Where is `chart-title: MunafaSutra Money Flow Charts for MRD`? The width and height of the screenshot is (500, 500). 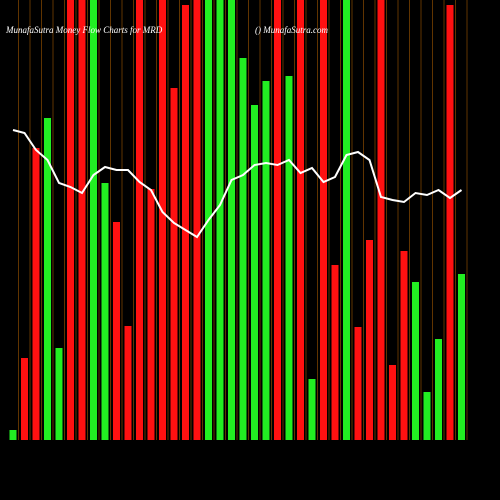
chart-title: MunafaSutra Money Flow Charts for MRD is located at coordinates (84, 30).